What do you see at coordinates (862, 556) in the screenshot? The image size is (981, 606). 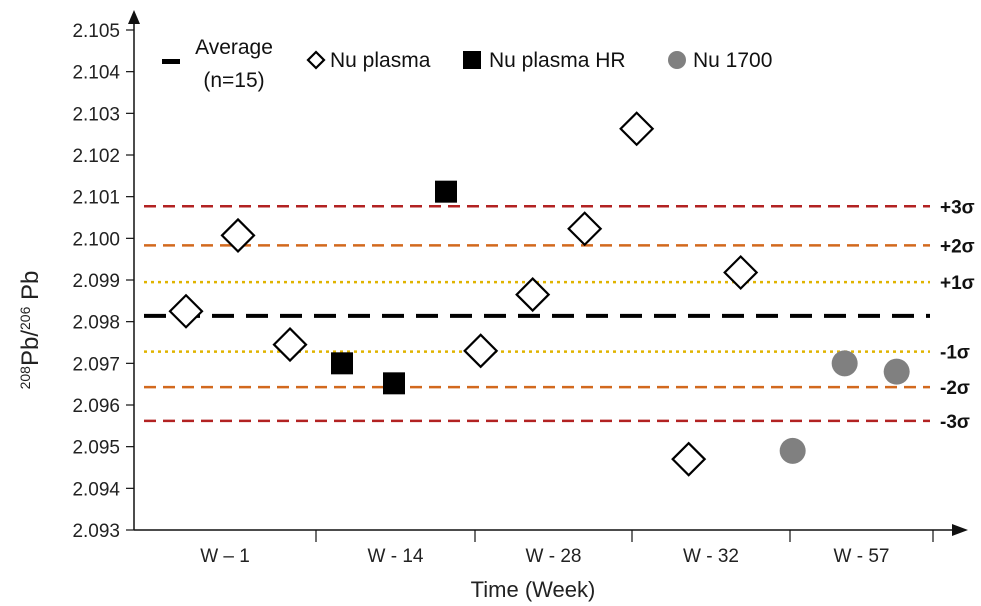 I see `x-category-label-4: W - 57` at bounding box center [862, 556].